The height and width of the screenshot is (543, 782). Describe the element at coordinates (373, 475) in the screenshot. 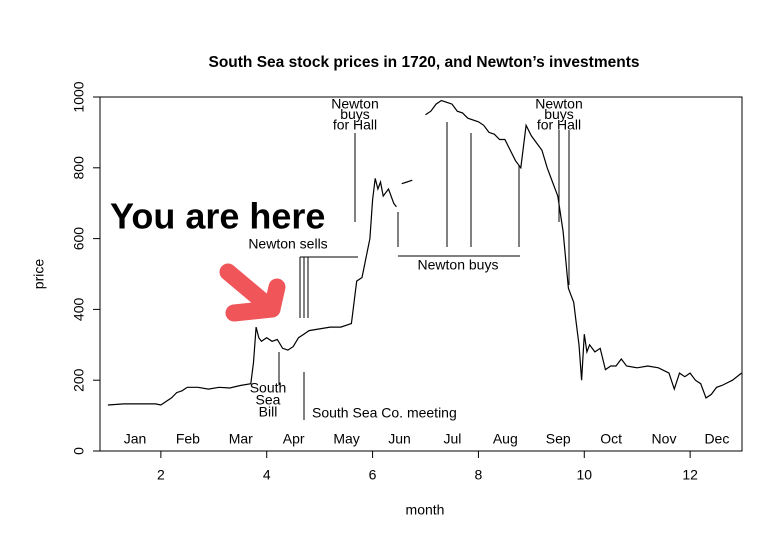

I see `x-tick-label: 6` at that location.